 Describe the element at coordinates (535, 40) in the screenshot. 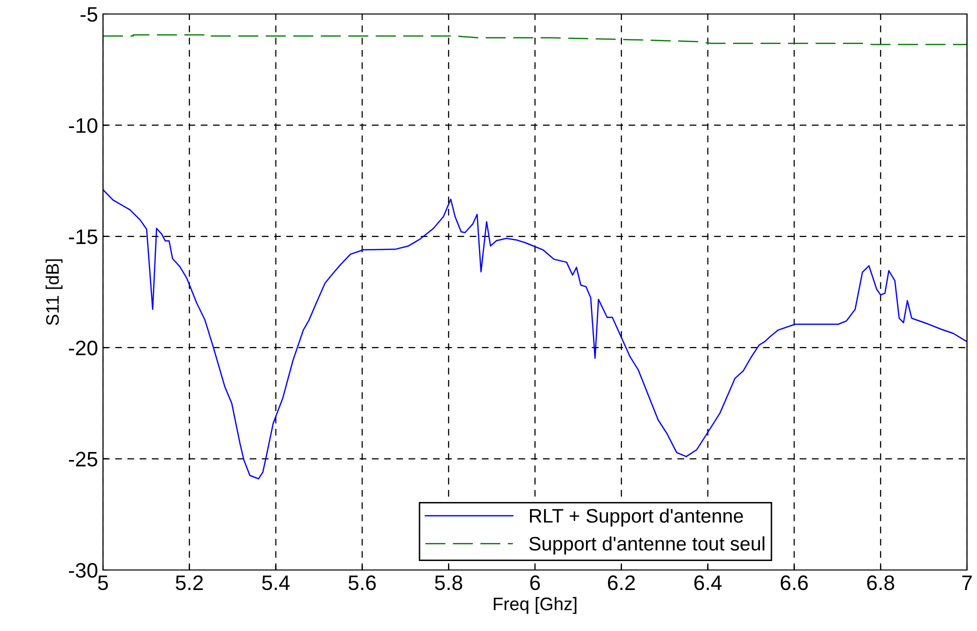

I see `line-series` at that location.